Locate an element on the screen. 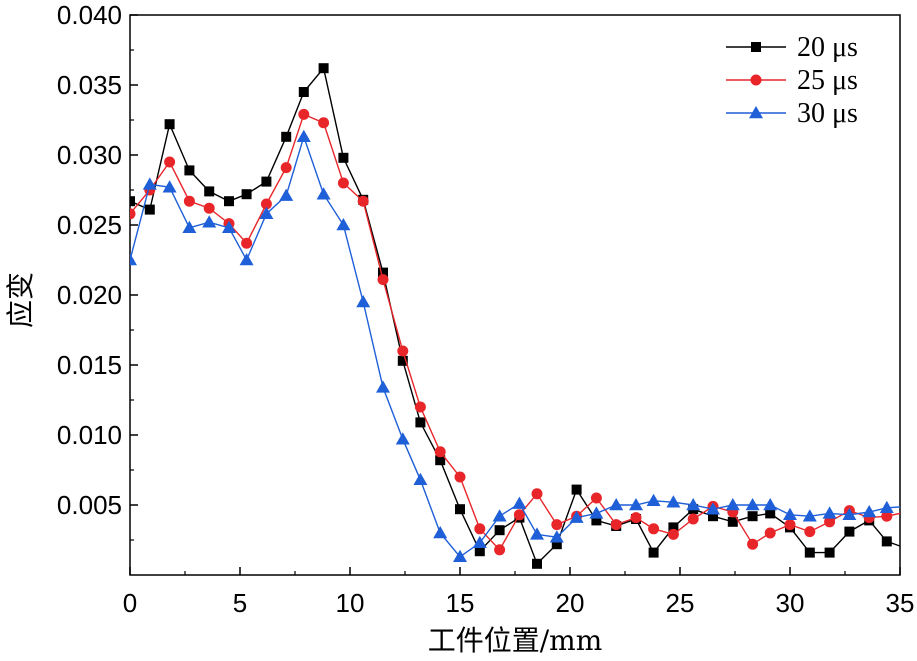 The image size is (917, 661). y-tick-label: 0.040 is located at coordinates (89, 15).